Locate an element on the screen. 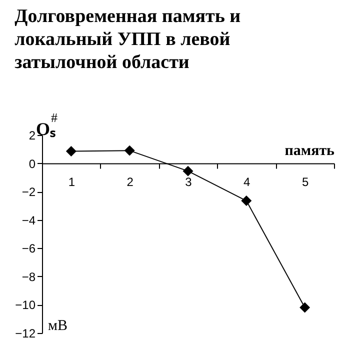 The width and height of the screenshot is (353, 350). y-tick-label: −12 is located at coordinates (25, 333).